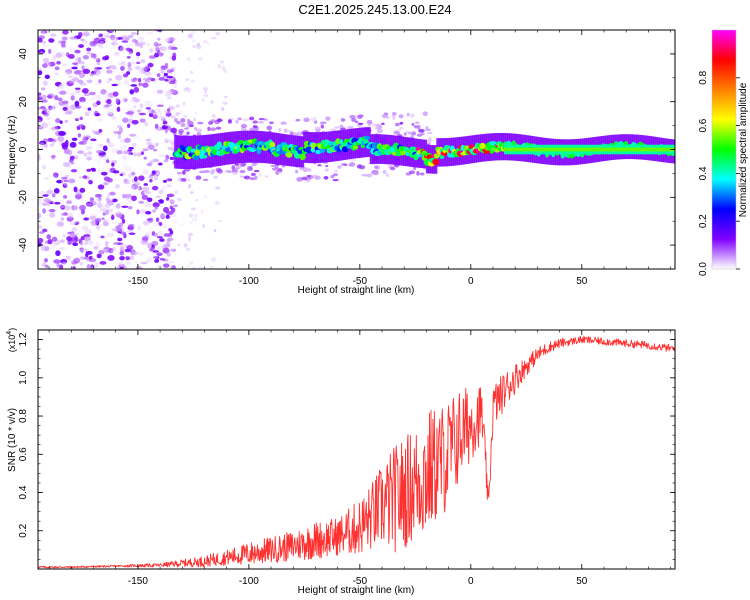 The height and width of the screenshot is (600, 750). I want to click on spectrogram-x-label: Height of straight line (km), so click(356, 290).